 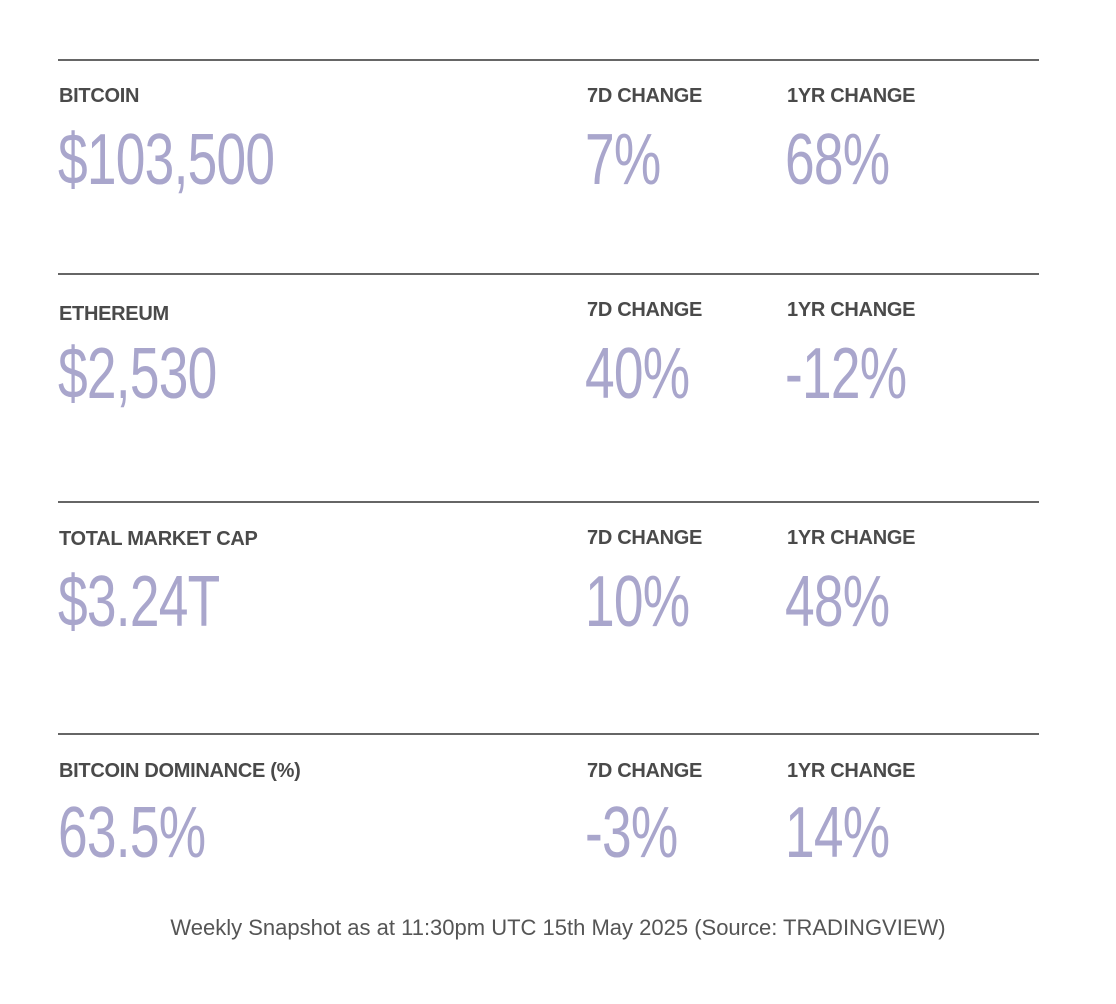 What do you see at coordinates (637, 374) in the screenshot?
I see `ethereum-7d-change-value: 40%` at bounding box center [637, 374].